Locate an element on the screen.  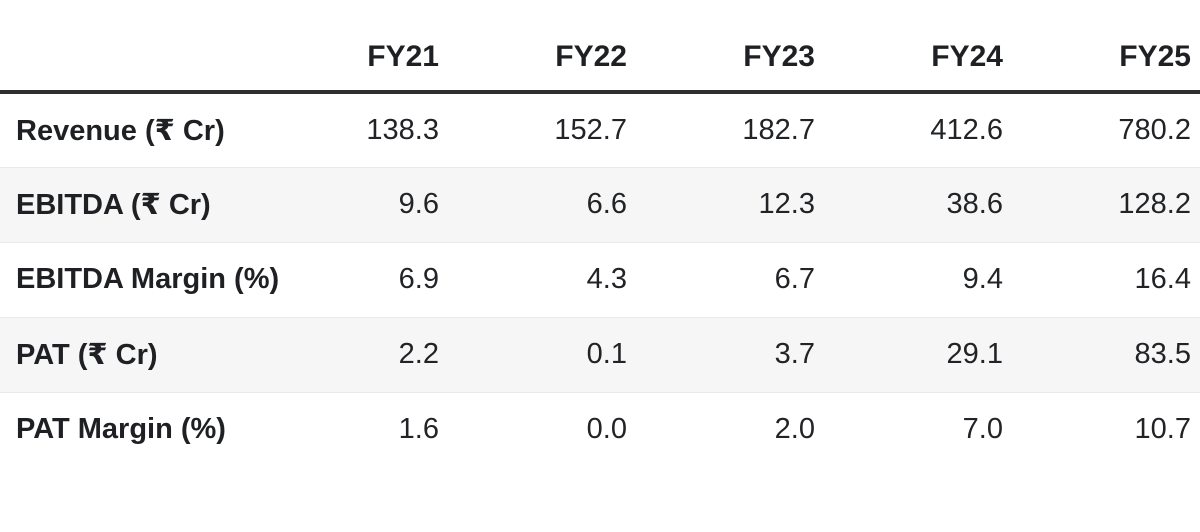
cell-ebitda-margin-fy24: 9.4 is located at coordinates (982, 279).